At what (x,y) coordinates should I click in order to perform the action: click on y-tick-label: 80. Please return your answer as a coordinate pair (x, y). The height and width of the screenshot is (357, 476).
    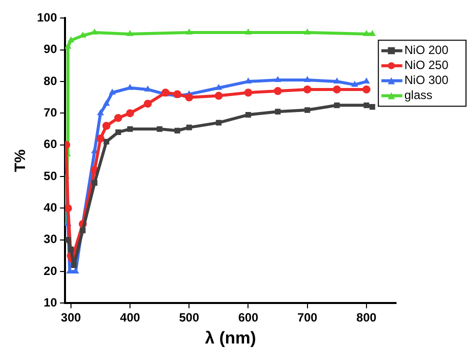
    Looking at the image, I should click on (51, 81).